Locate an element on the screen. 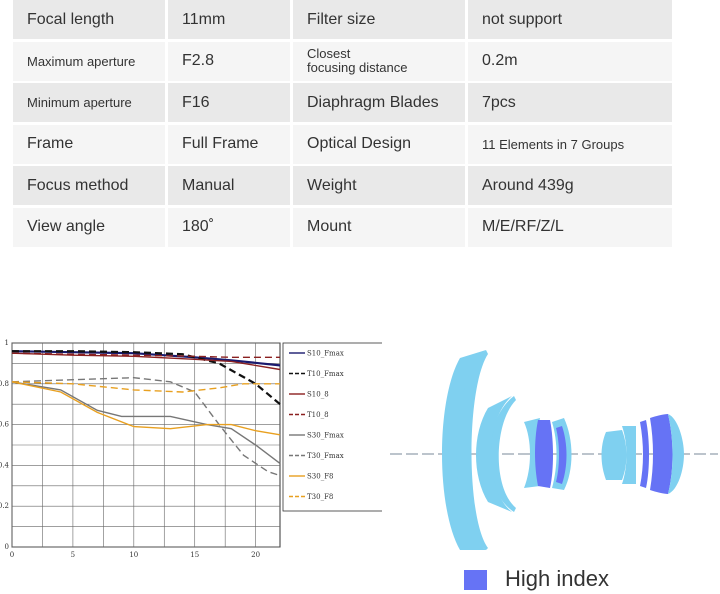 The width and height of the screenshot is (720, 594). spec-row: View angle 180˚ Mount M/E/RF/Z/L is located at coordinates (344, 227).